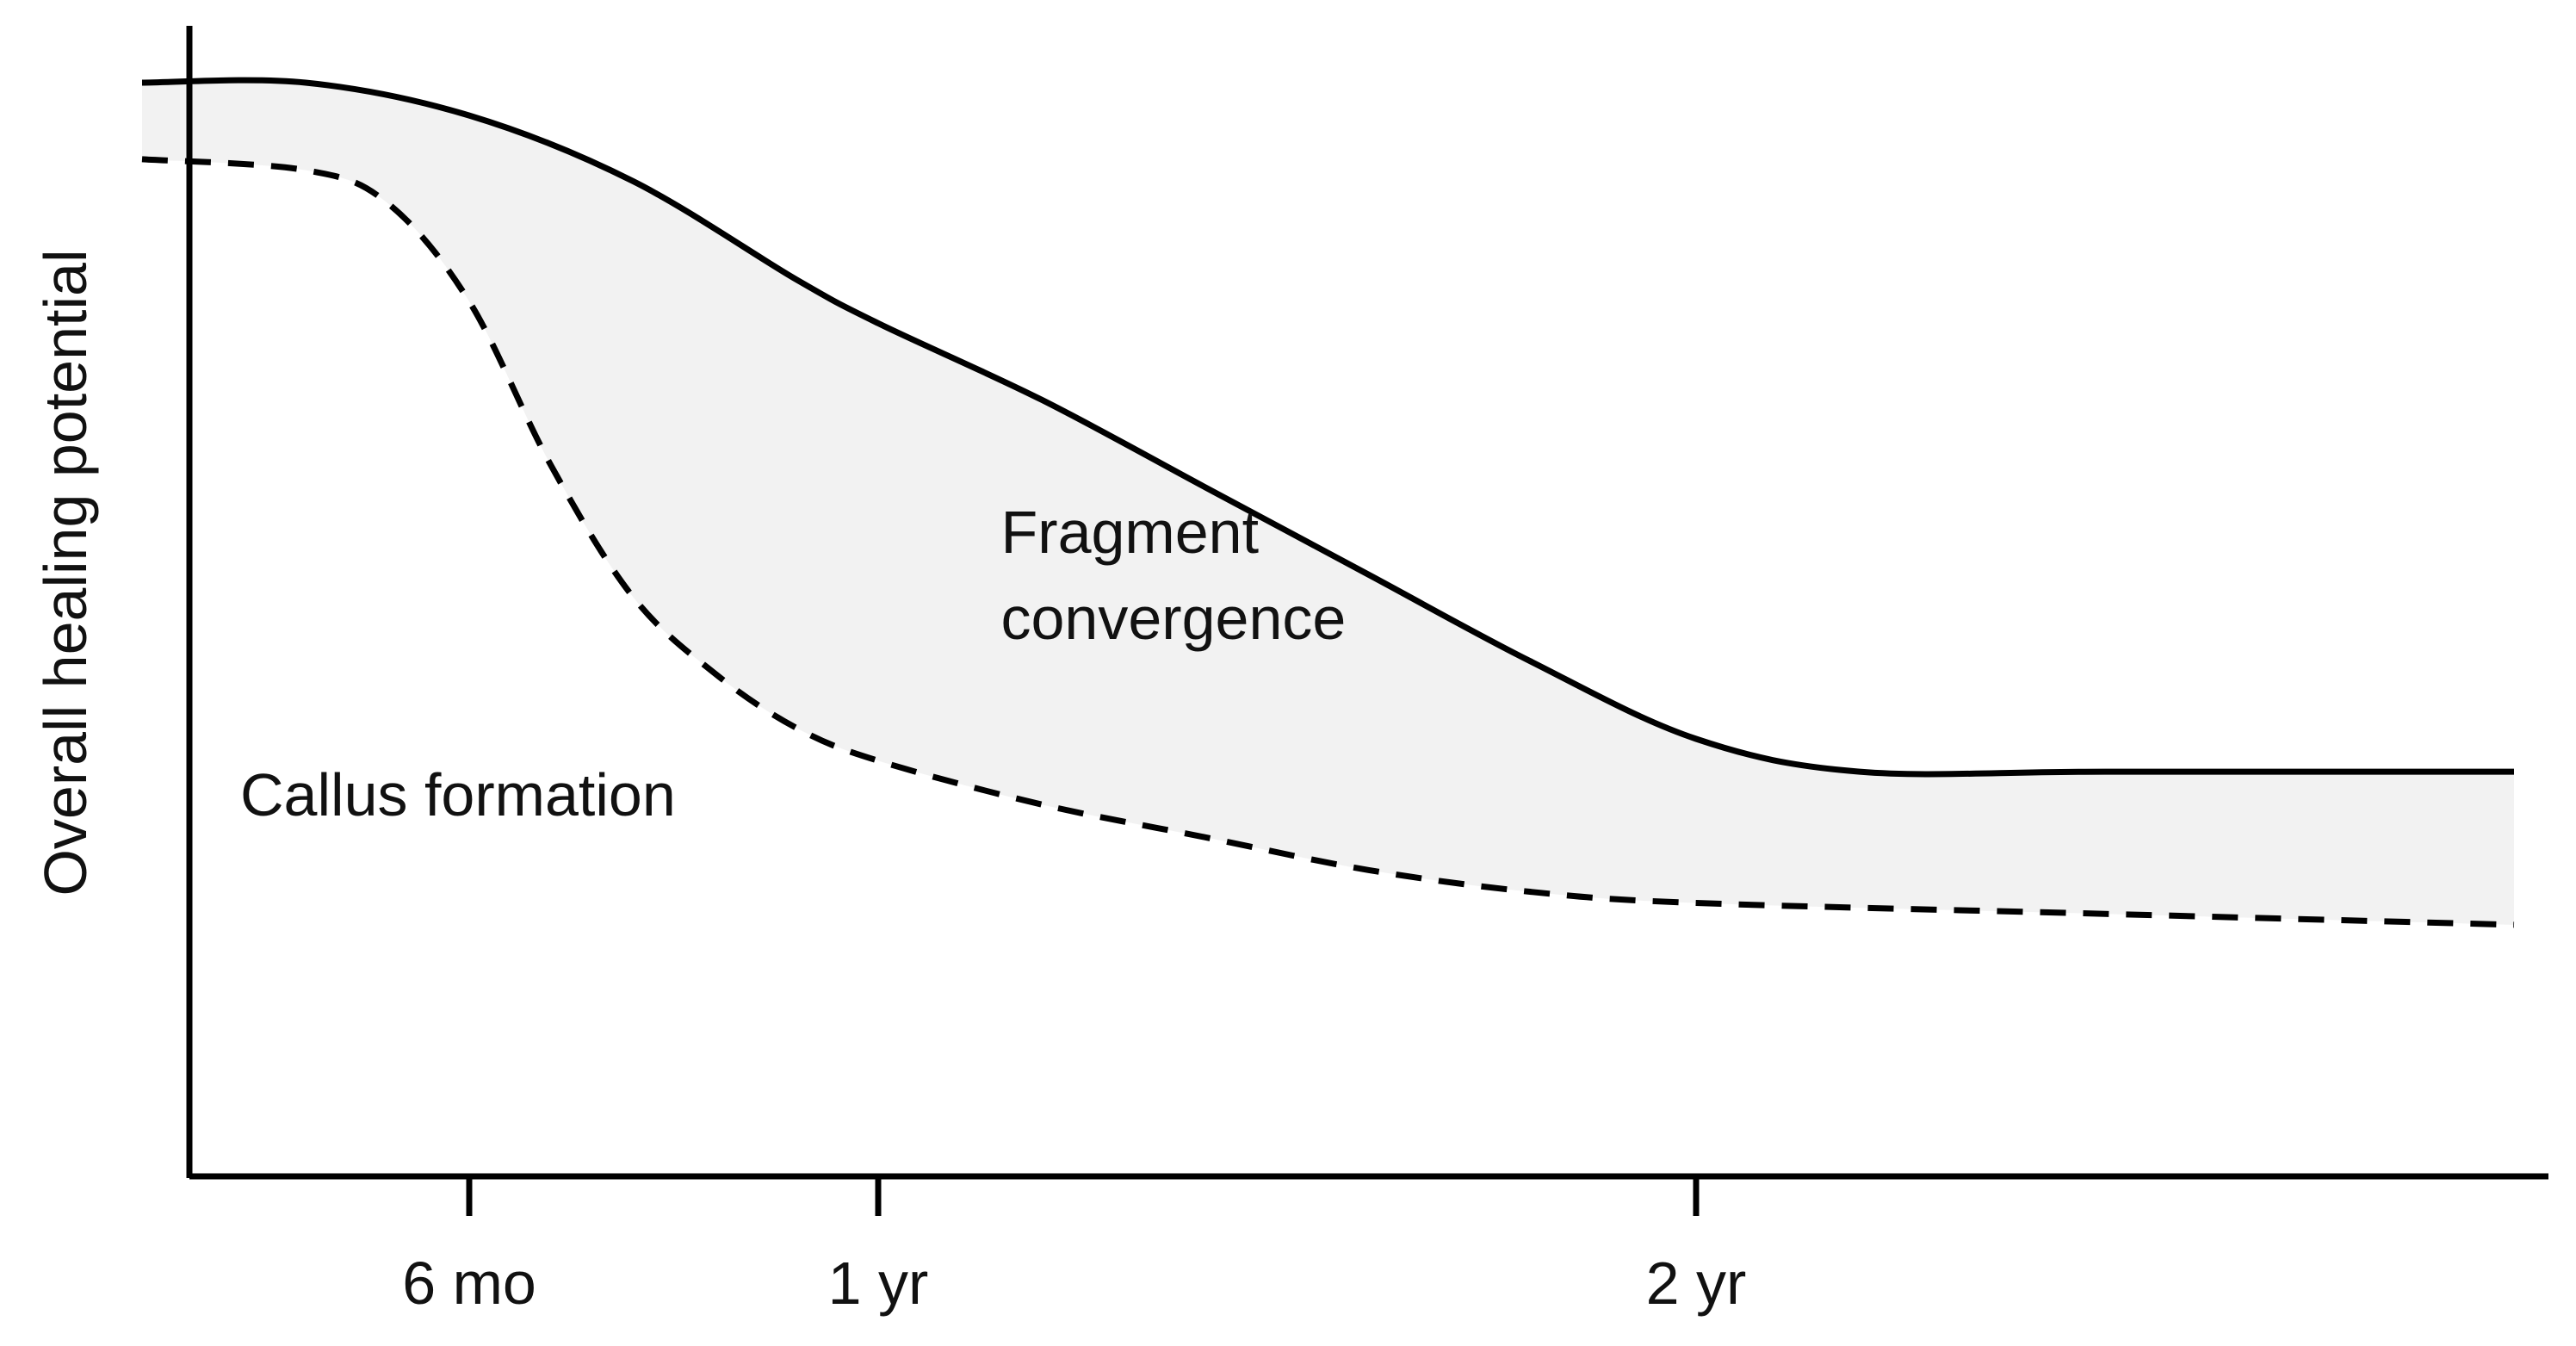 The height and width of the screenshot is (1346, 2576). I want to click on x-tick-label: 1 yr, so click(878, 1283).